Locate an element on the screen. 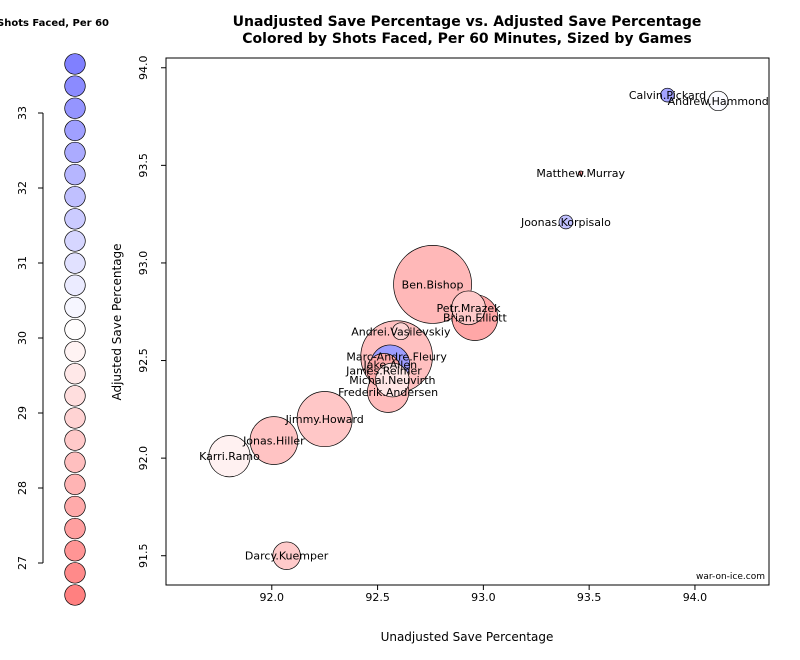 The width and height of the screenshot is (800, 660). point-label: Petr.Mrazek is located at coordinates (469, 308).